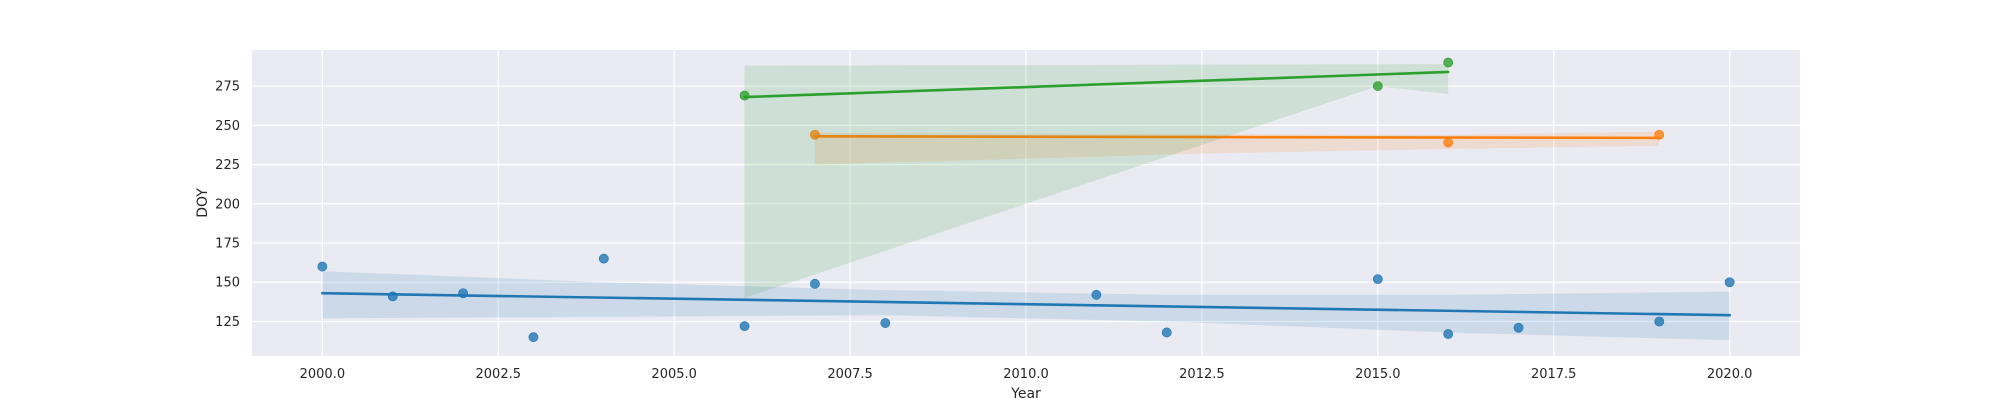  Describe the element at coordinates (203, 203) in the screenshot. I see `y-axis-label: DOY` at that location.